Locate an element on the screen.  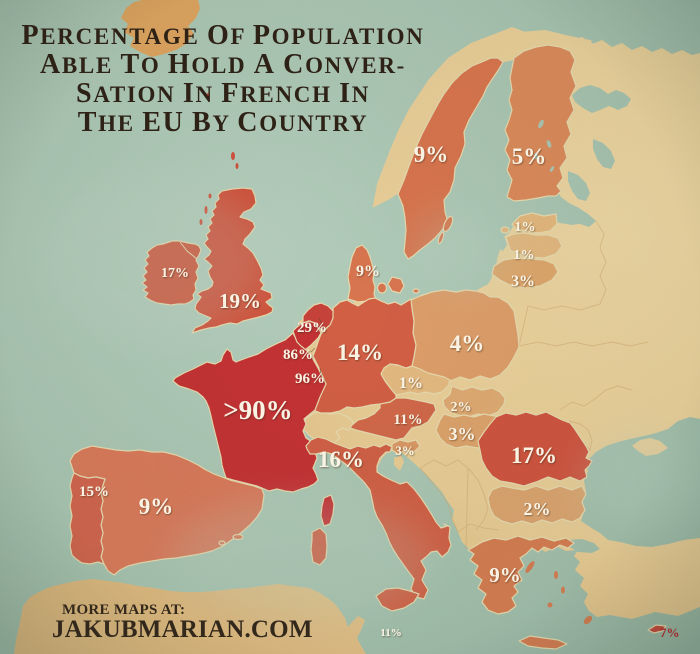
svg-text: >90% is located at coordinates (257, 410).